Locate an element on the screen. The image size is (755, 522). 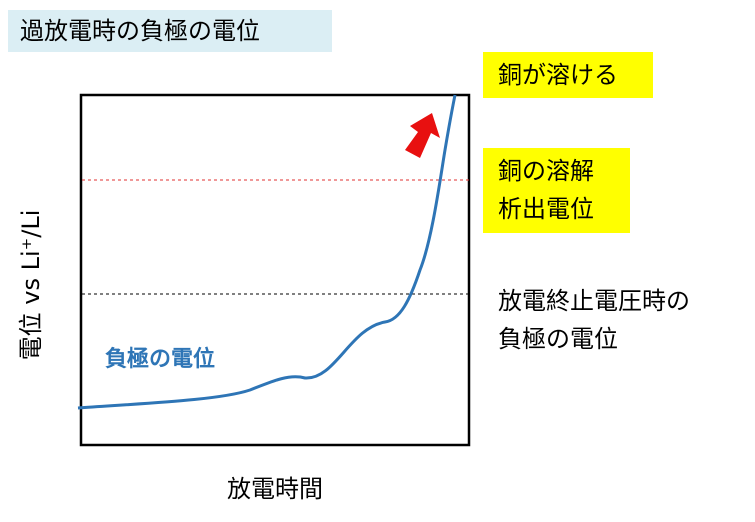
note: 負極の電位 is located at coordinates (558, 339).